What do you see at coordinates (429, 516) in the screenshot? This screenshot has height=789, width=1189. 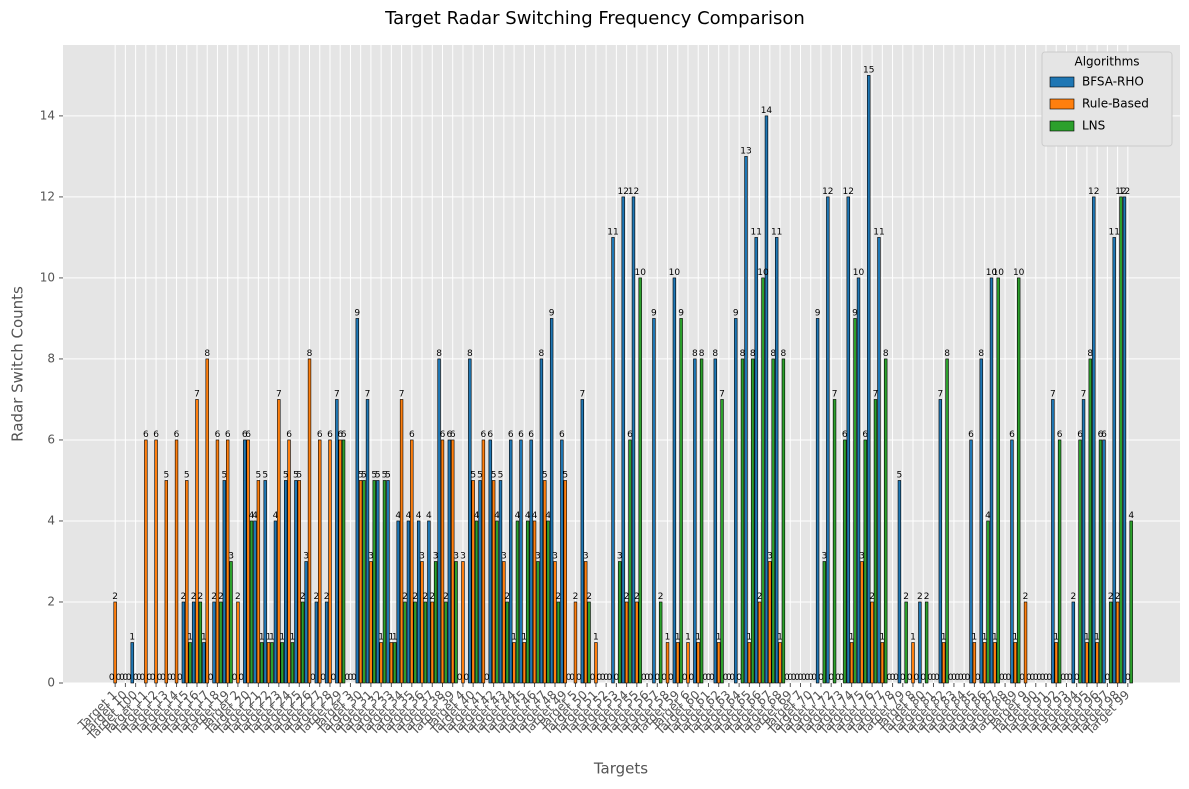 I see `data-label: 4` at bounding box center [429, 516].